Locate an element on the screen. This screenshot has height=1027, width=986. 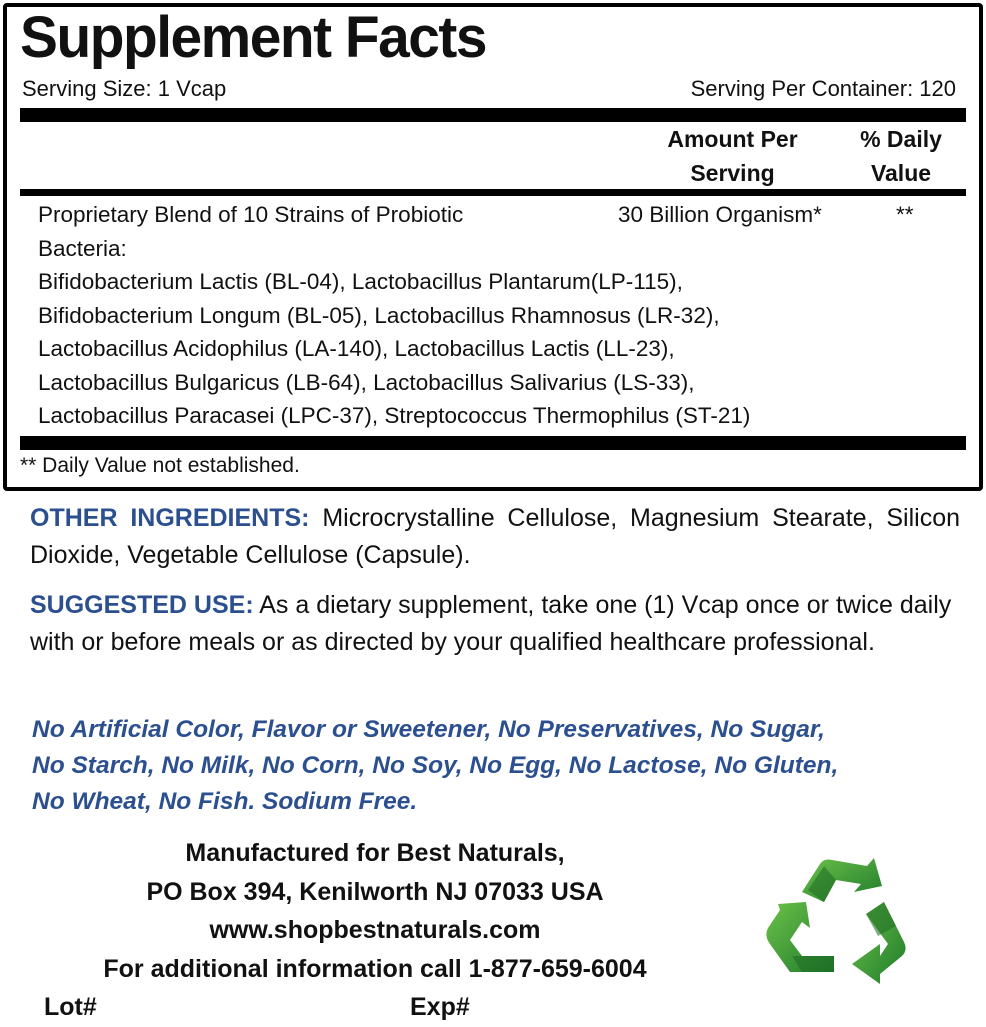
servings-per-container: Serving Per Container: 120 is located at coordinates (823, 88).